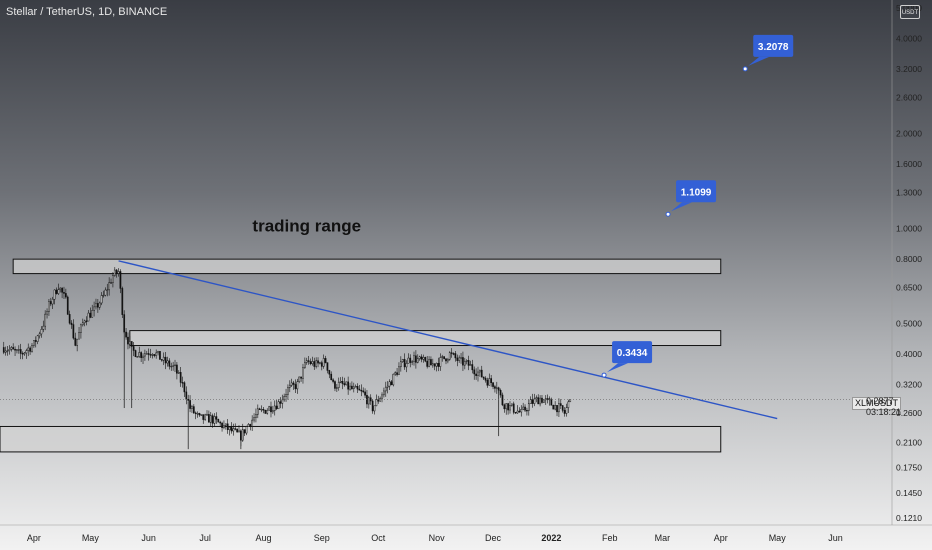 The height and width of the screenshot is (550, 932). Describe the element at coordinates (909, 413) in the screenshot. I see `y-tick-label: 0.2600` at that location.